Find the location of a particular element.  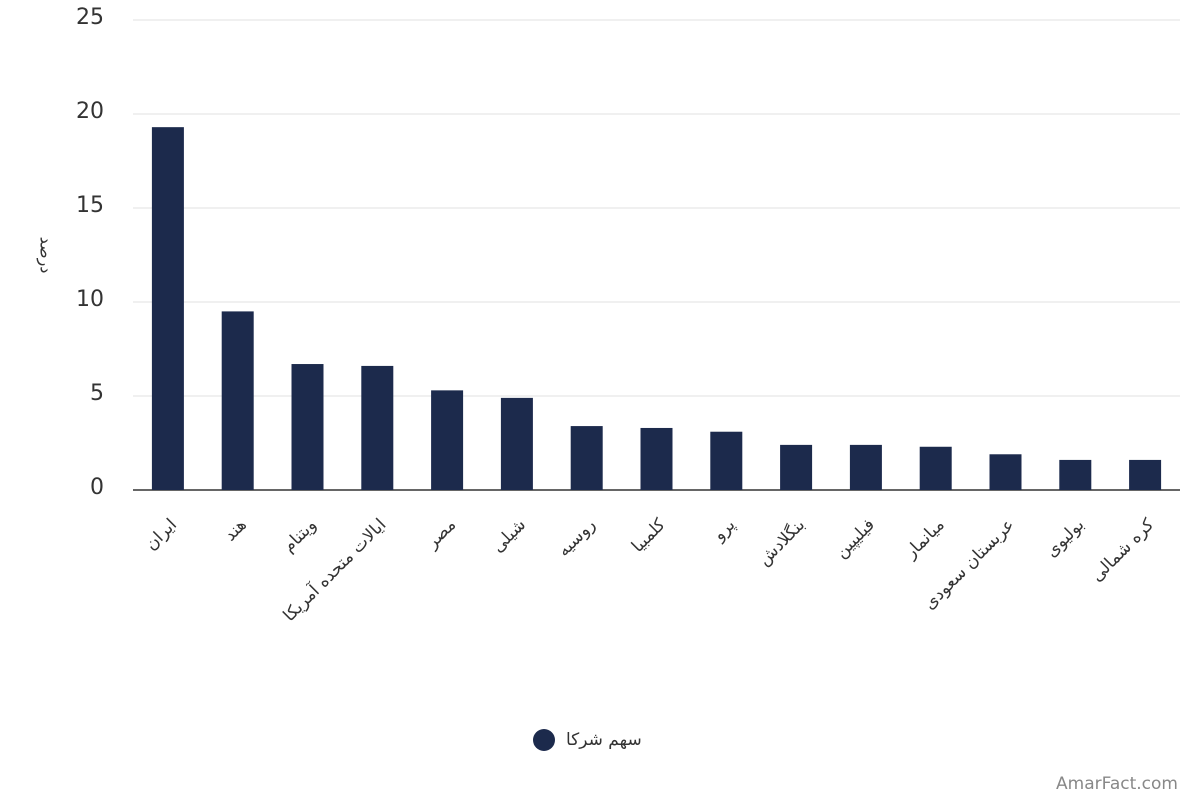

y-tick-label: 0 is located at coordinates (97, 487).